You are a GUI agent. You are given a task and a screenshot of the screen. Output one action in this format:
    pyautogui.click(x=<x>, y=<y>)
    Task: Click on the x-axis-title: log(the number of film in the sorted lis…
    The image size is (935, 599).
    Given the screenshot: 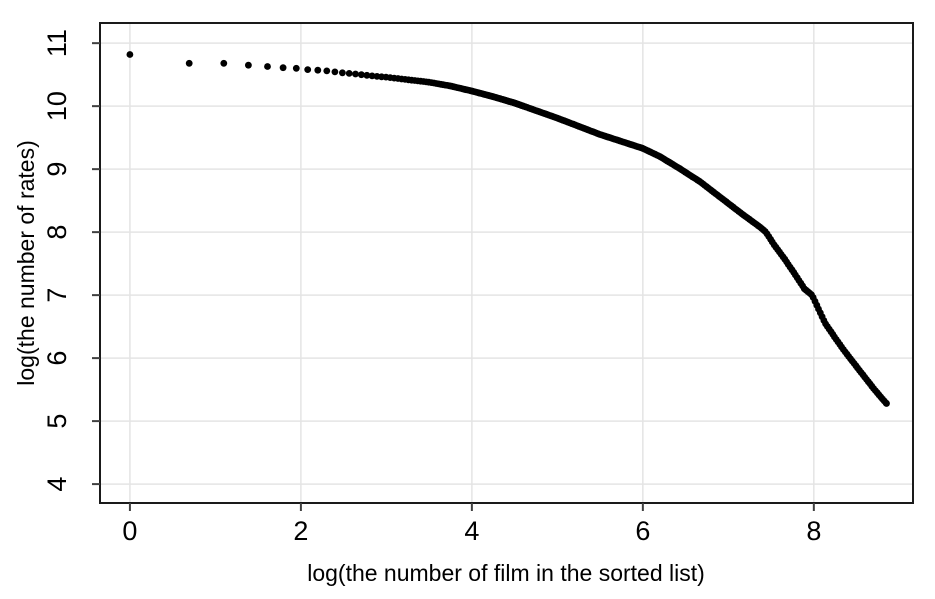 What is the action you would take?
    pyautogui.click(x=506, y=573)
    